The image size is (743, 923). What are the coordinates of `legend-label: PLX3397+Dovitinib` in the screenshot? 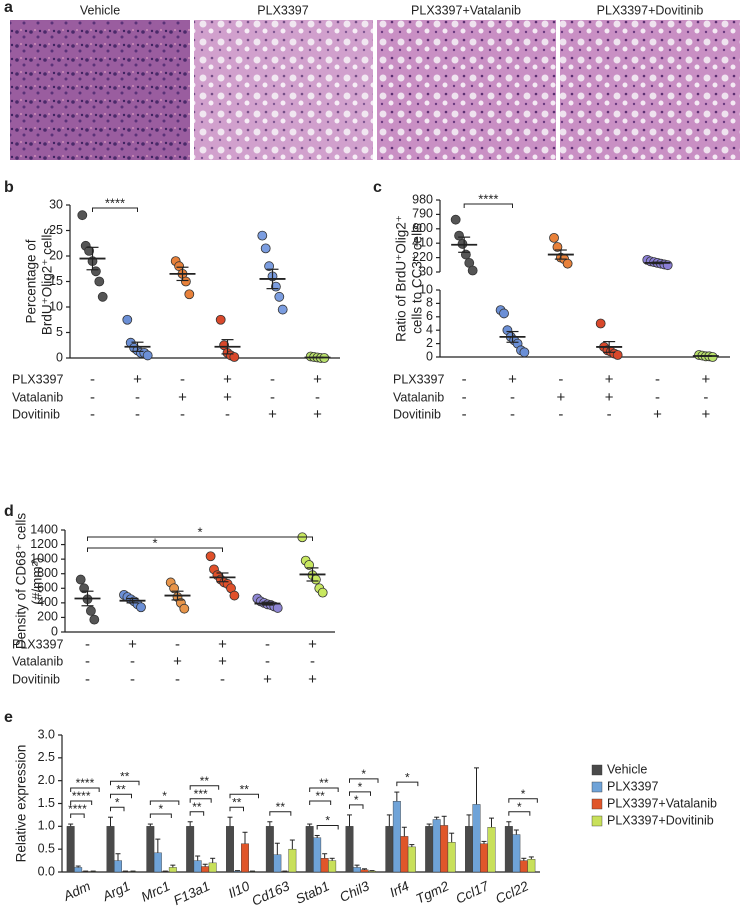 It's located at (660, 820).